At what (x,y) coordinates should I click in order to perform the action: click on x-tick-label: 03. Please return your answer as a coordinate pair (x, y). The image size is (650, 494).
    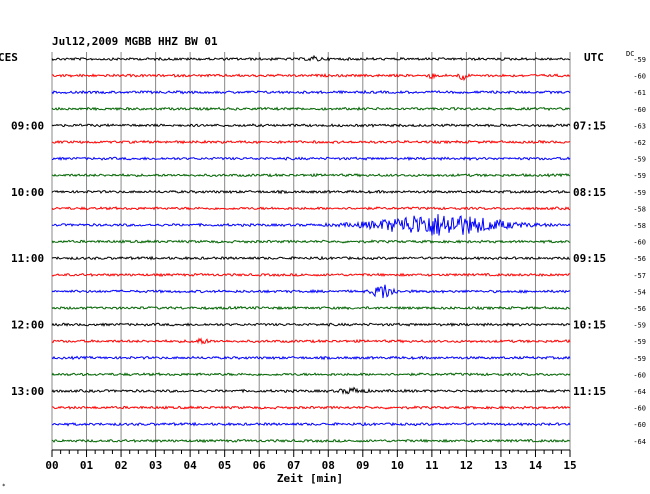
    Looking at the image, I should click on (155, 465).